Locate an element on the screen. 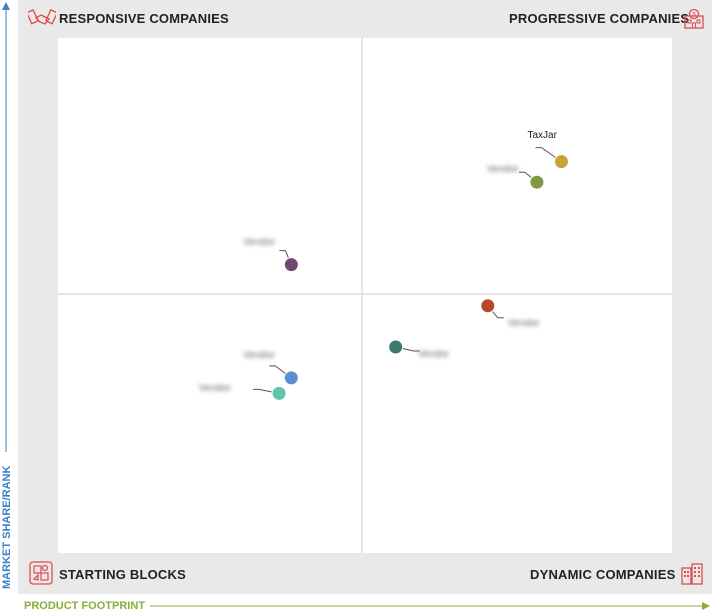 The height and width of the screenshot is (612, 712). quadrant-label-responsive: RESPONSIVE COMPANIES is located at coordinates (144, 18).